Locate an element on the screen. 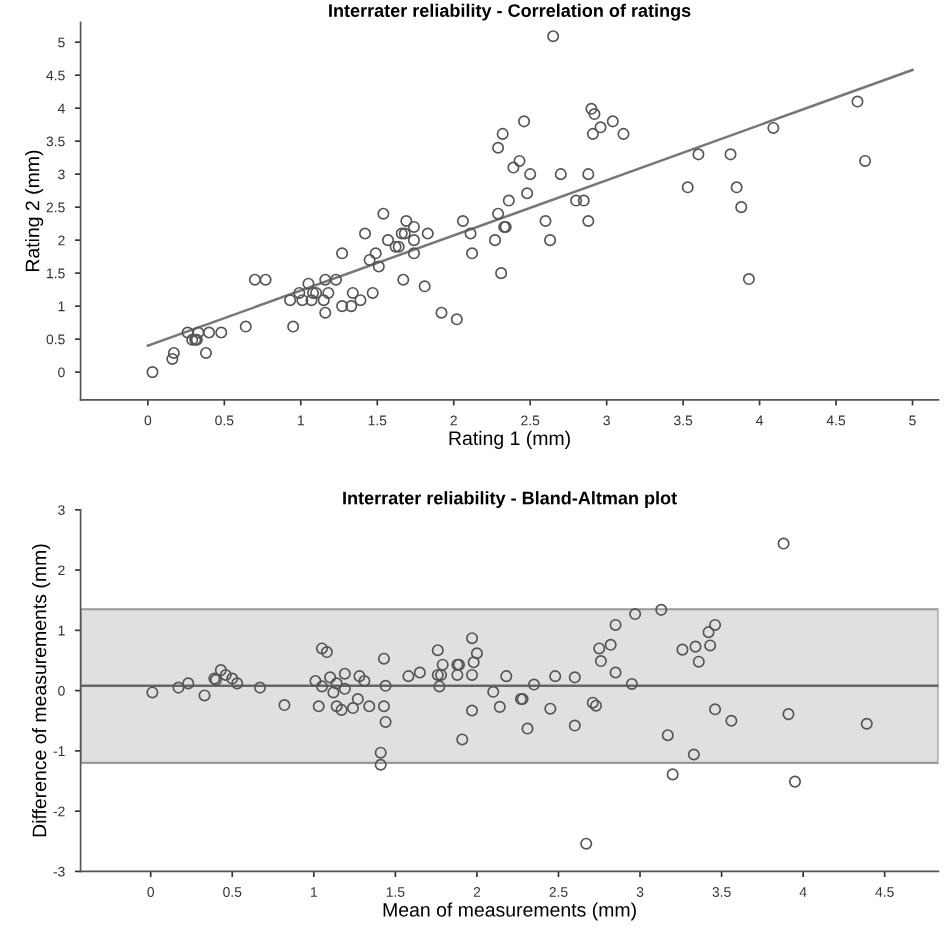  x-axis-title: Rating 1 (mm) is located at coordinates (509, 439).